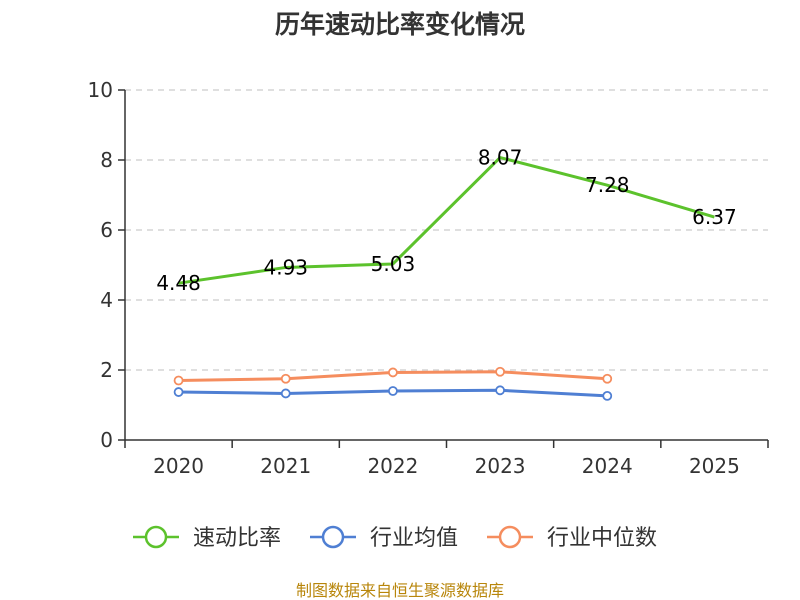 This screenshot has width=800, height=600. Describe the element at coordinates (106, 300) in the screenshot. I see `y-tick-label: 4` at that location.